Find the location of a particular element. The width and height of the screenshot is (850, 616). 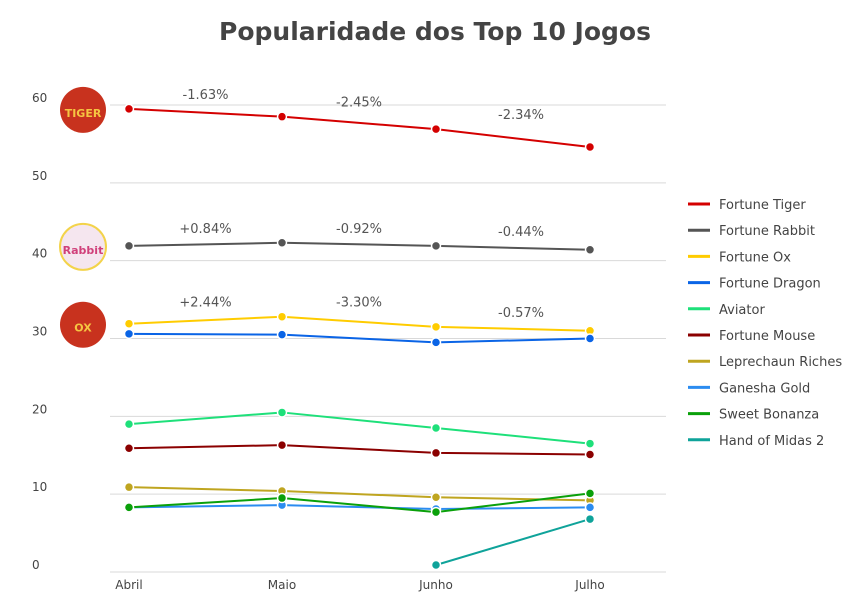

logo-text: TIGER is located at coordinates (83, 113).